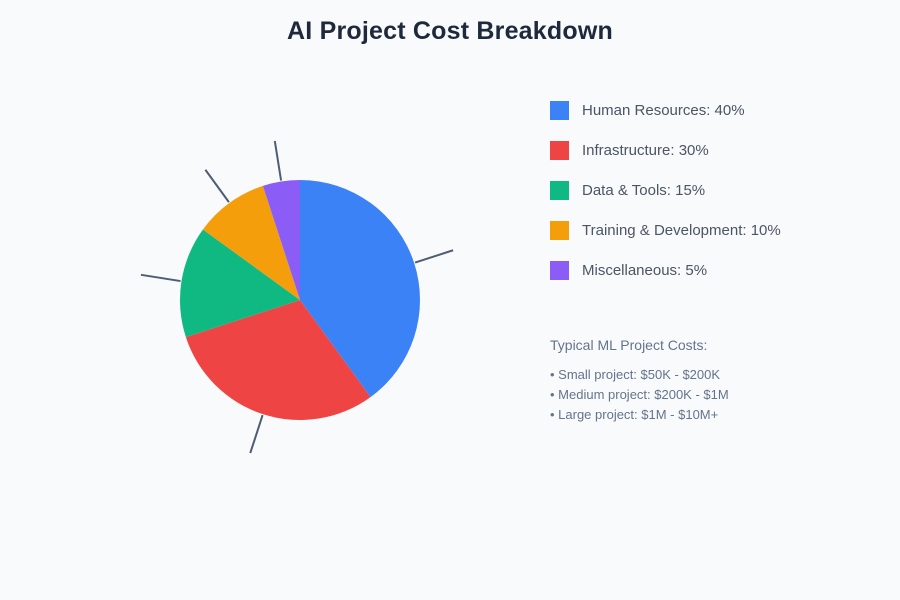 The width and height of the screenshot is (900, 600). Describe the element at coordinates (644, 190) in the screenshot. I see `legend-label-data-tools: Data & Tools: 15%` at that location.